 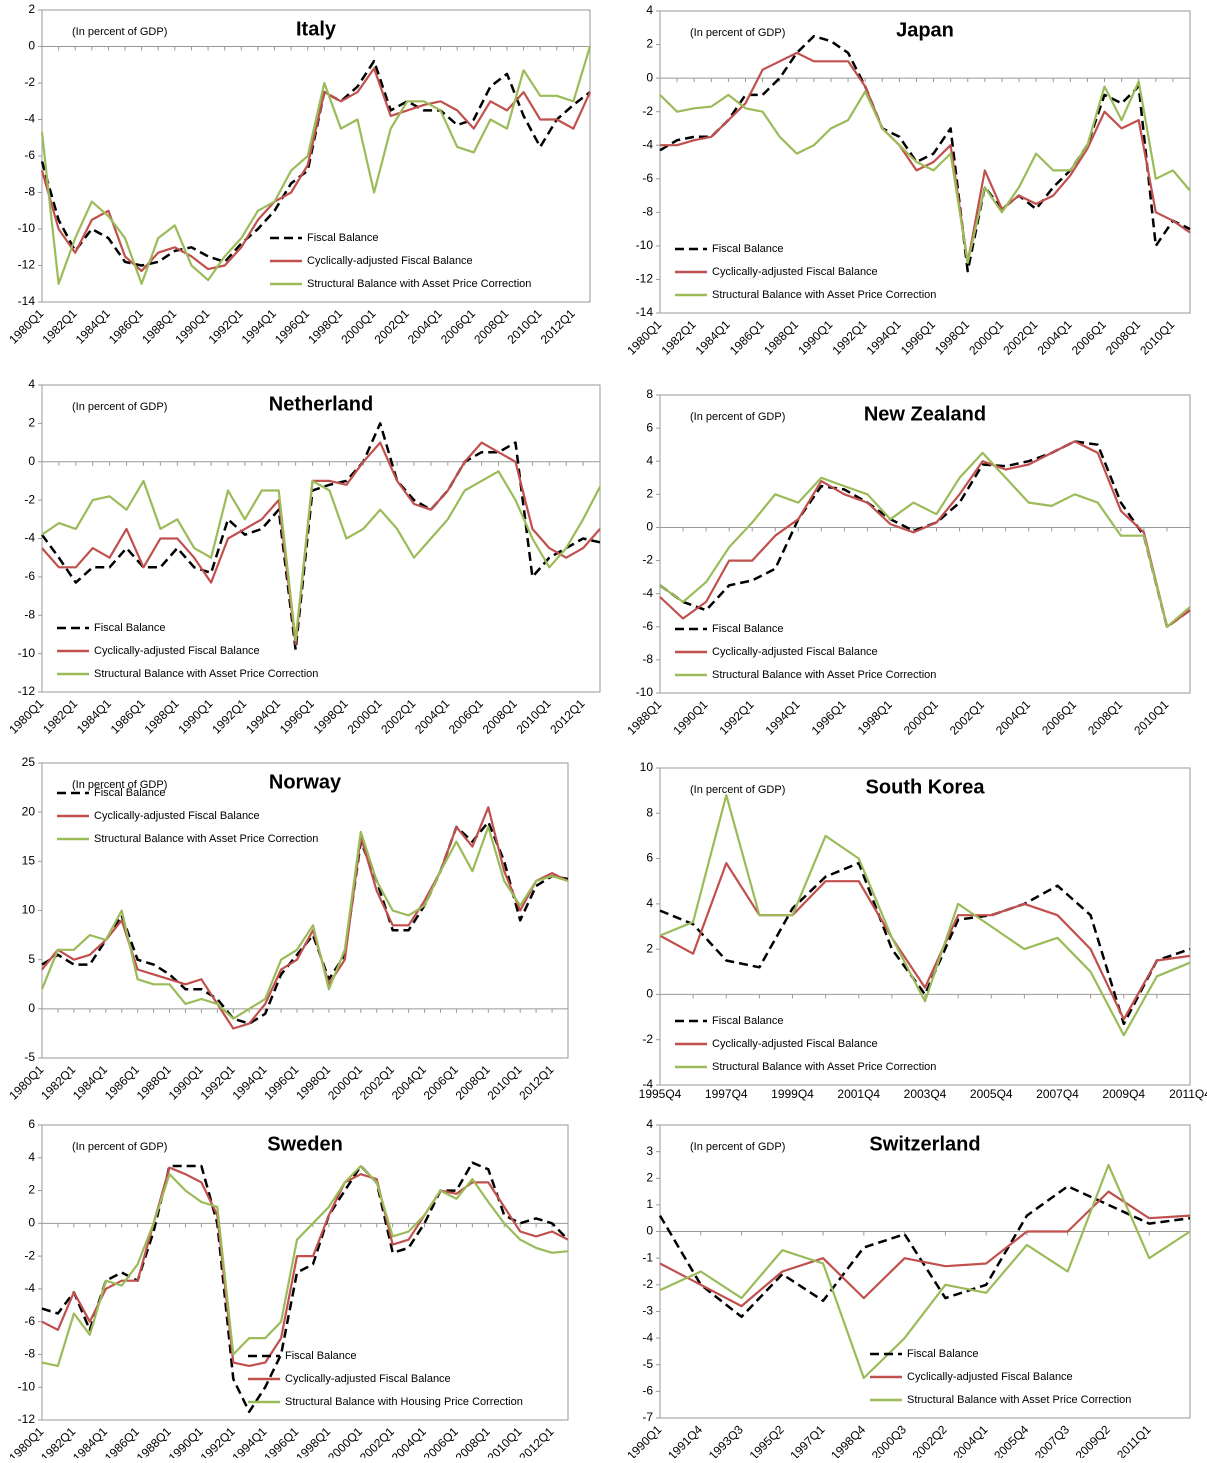 What do you see at coordinates (321, 404) in the screenshot?
I see `chart-title: Netherland` at bounding box center [321, 404].